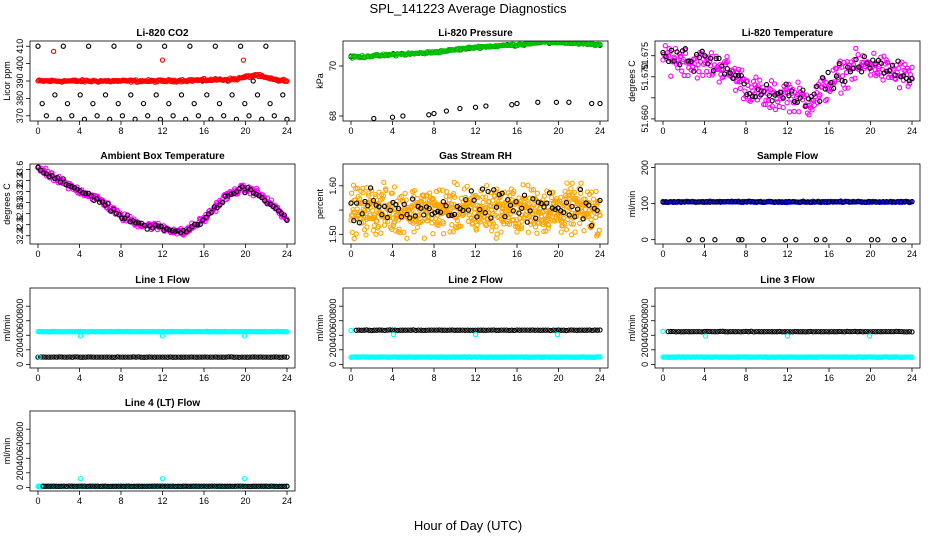 This screenshot has width=936, height=540. What do you see at coordinates (645, 335) in the screenshot?
I see `y-tick-label: 400` at bounding box center [645, 335].